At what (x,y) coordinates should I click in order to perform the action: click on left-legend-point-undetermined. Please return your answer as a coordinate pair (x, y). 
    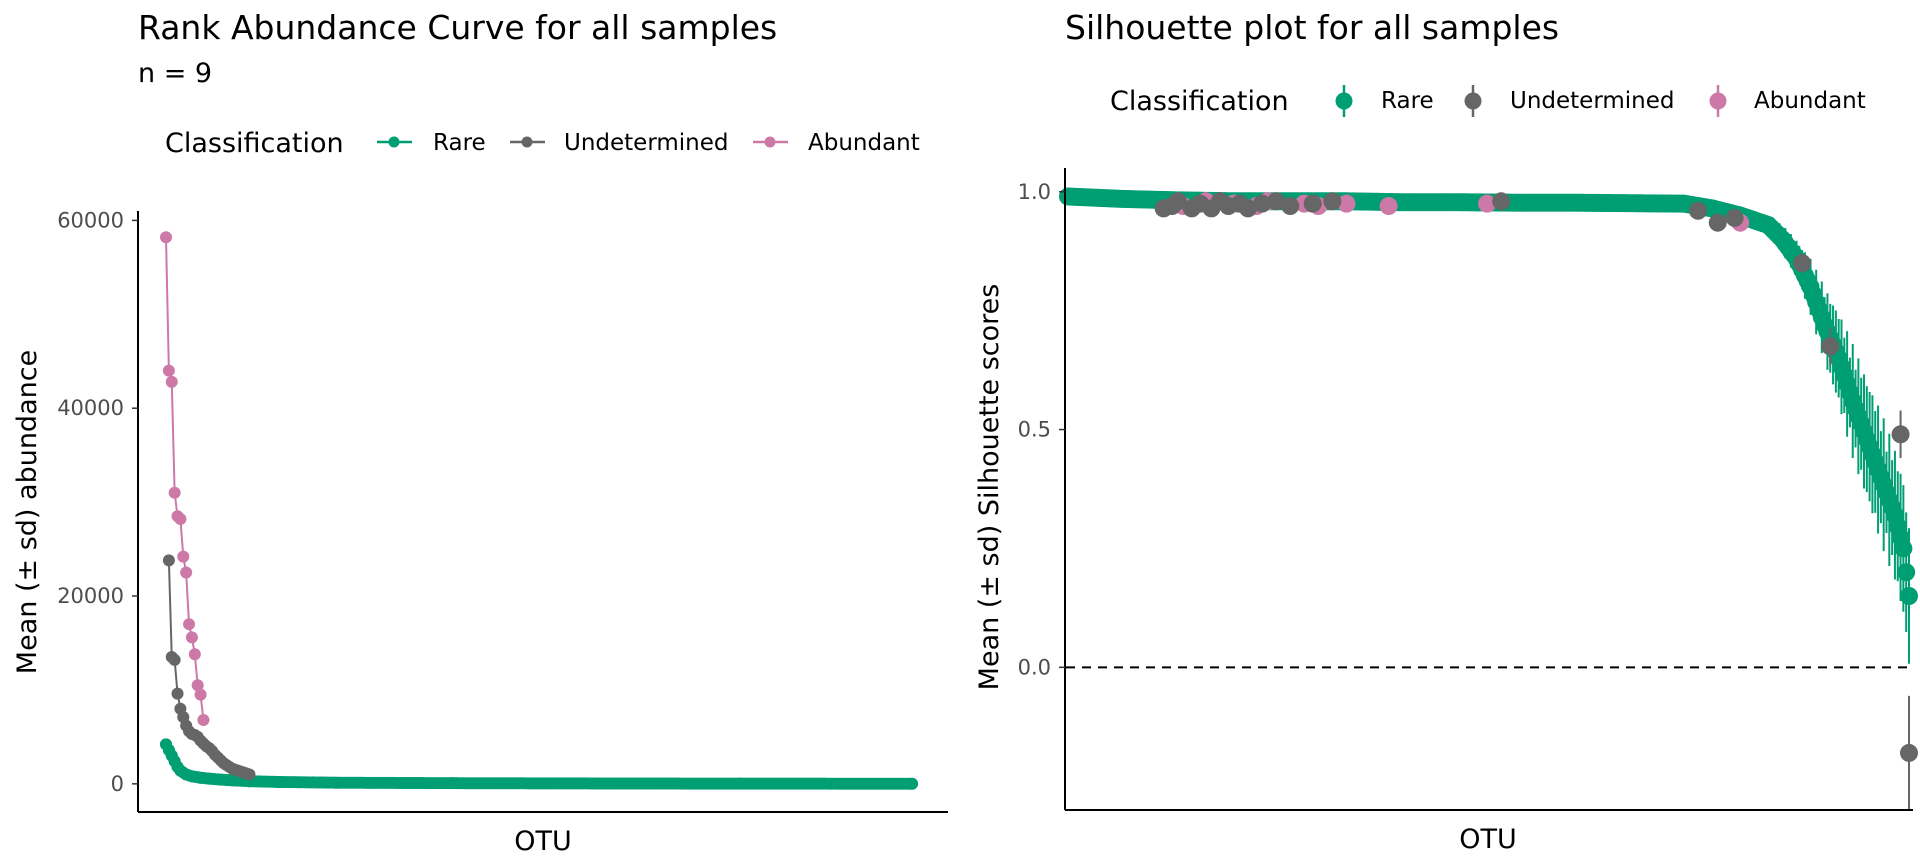
    Looking at the image, I should click on (527, 142).